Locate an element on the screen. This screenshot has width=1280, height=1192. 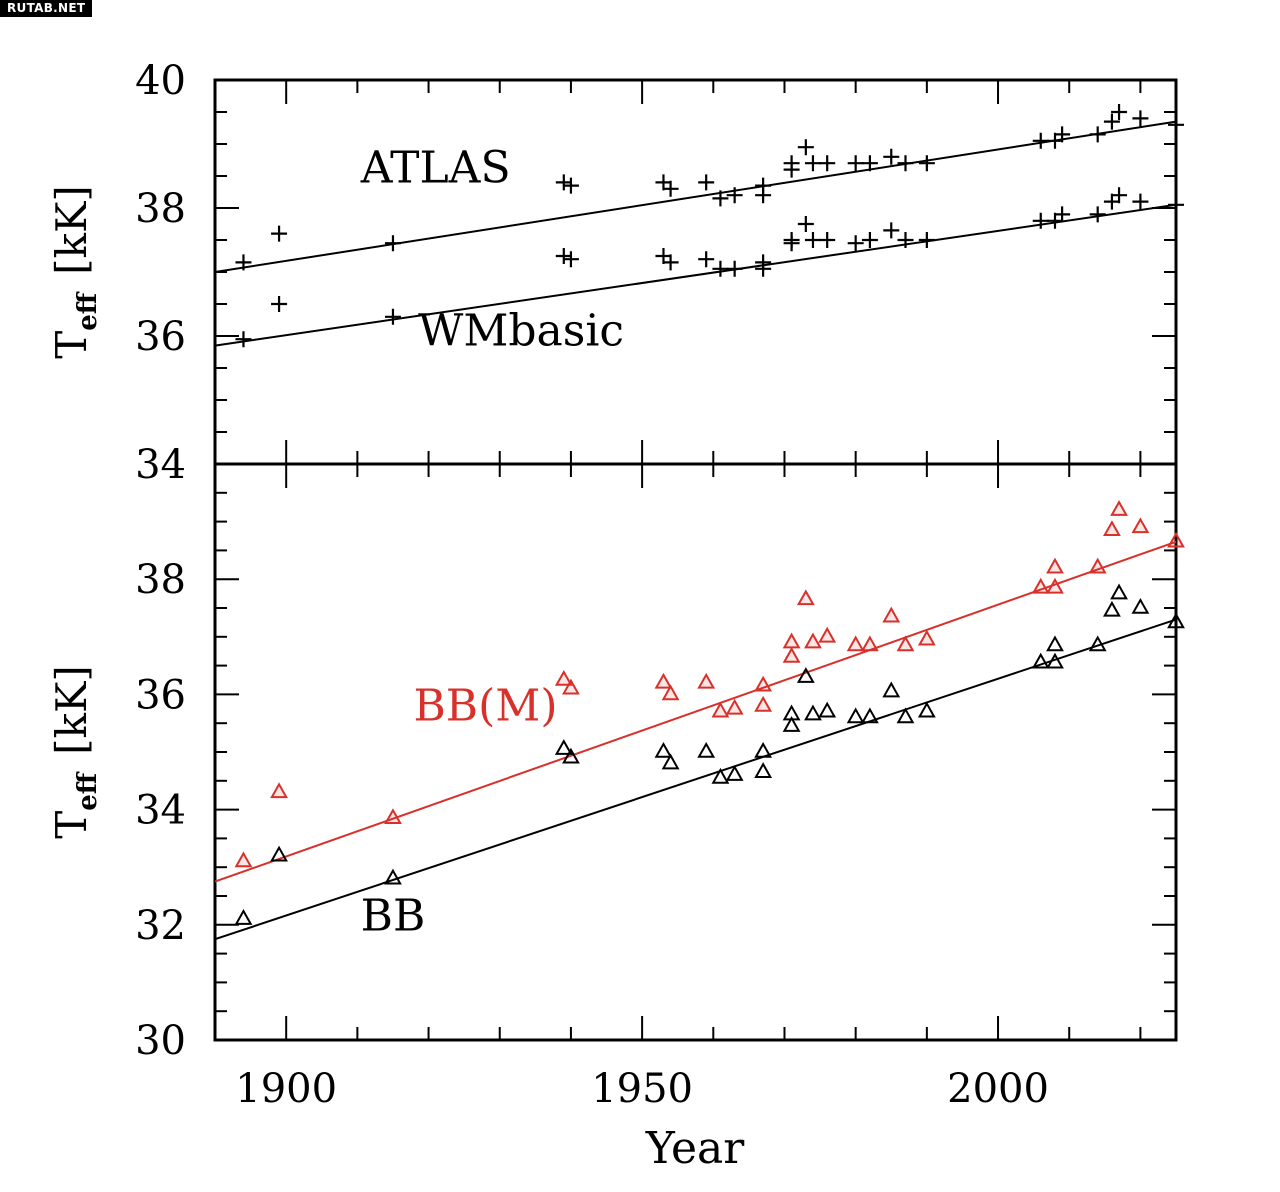
y-axis-label-sub: eff is located at coordinates (88, 791).